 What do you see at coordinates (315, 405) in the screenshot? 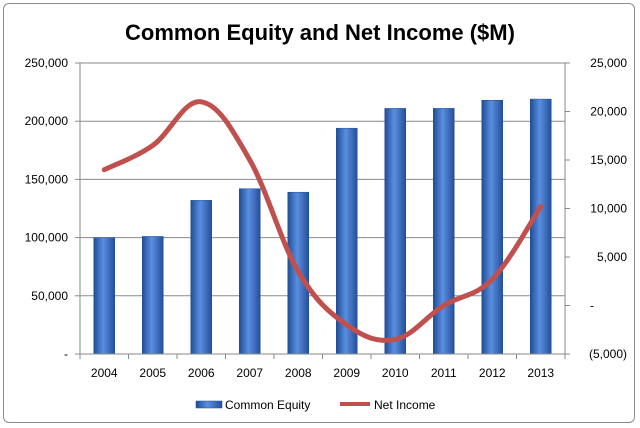
I see `legend: Common Equity Net Income` at bounding box center [315, 405].